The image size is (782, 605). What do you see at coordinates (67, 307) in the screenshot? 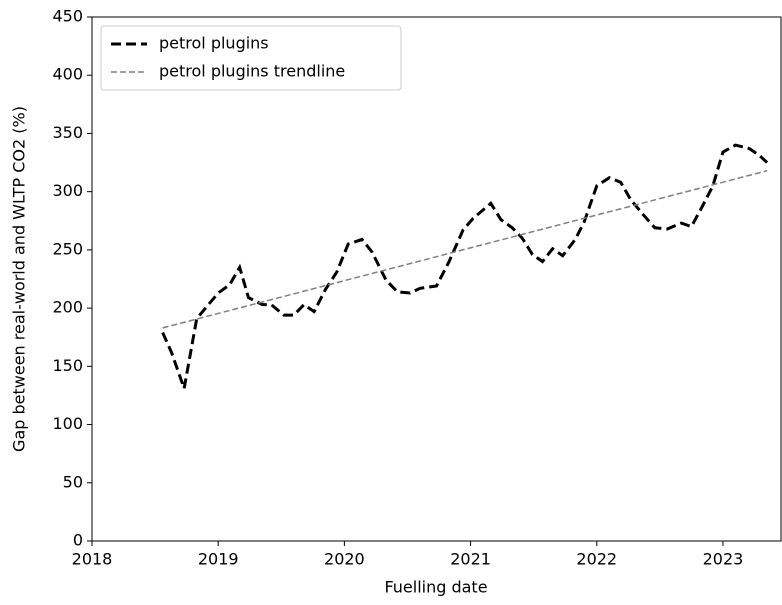
I see `y-tick-label: 200` at bounding box center [67, 307].